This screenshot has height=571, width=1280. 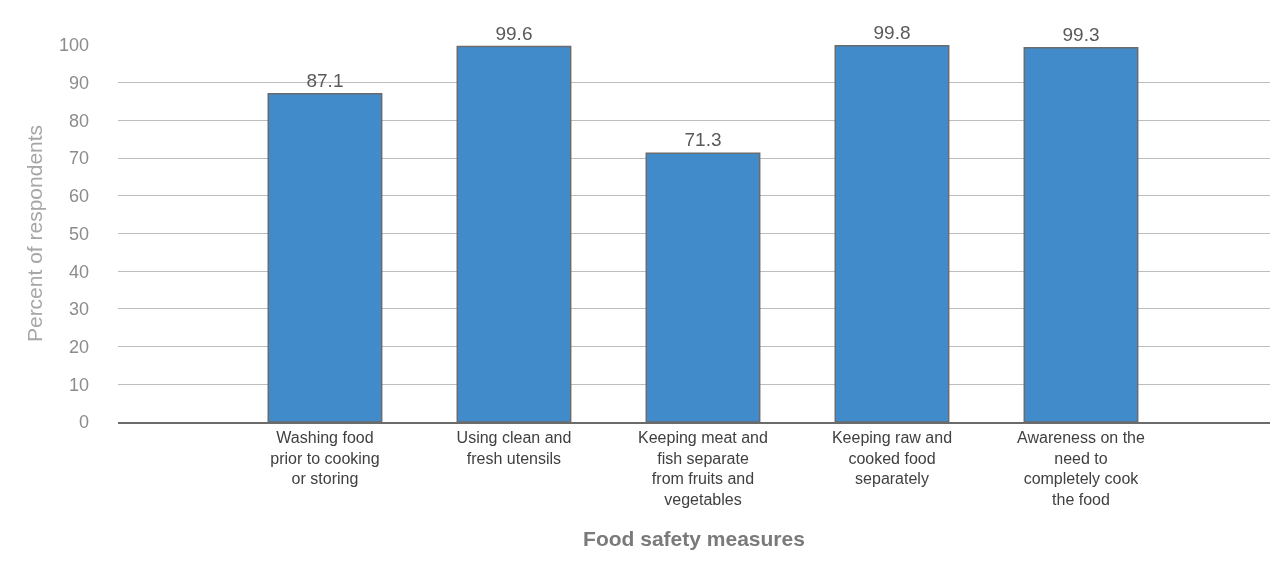 What do you see at coordinates (703, 468) in the screenshot?
I see `x-tick-label: Keeping meat and fish separate from fruits and vegetables` at bounding box center [703, 468].